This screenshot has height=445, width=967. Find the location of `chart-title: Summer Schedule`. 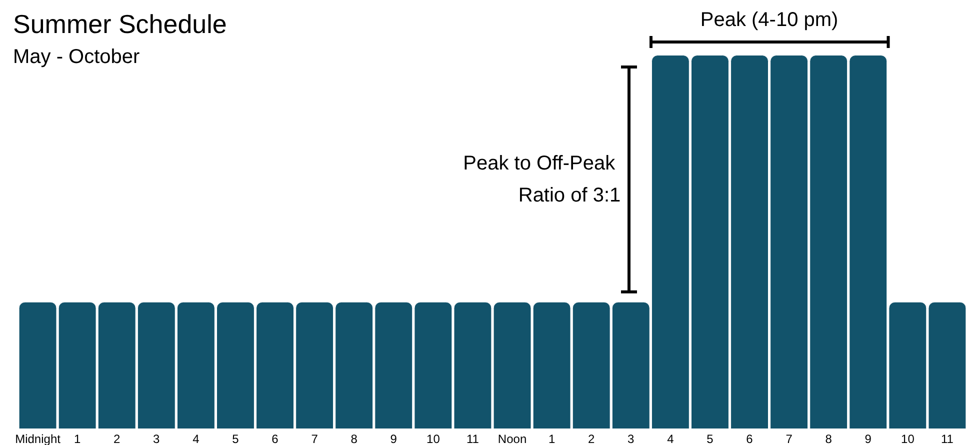

chart-title: Summer Schedule is located at coordinates (120, 24).